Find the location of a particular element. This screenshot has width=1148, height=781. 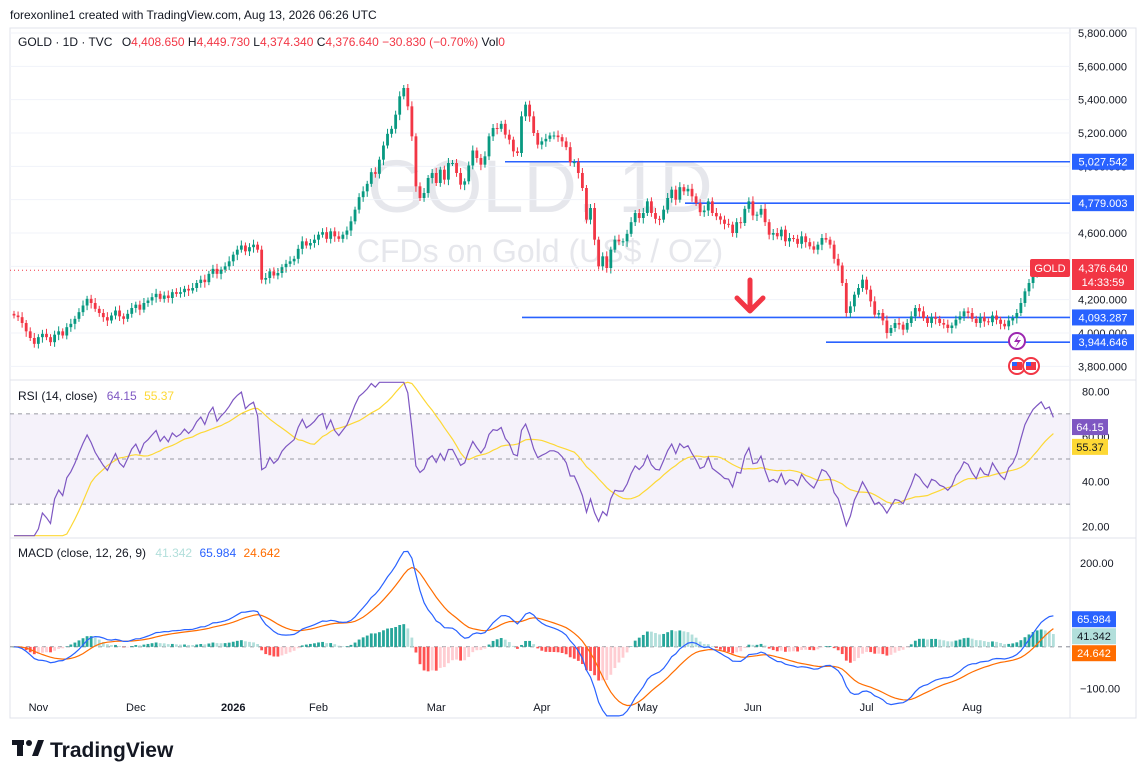

time-tick-label: Apr is located at coordinates (541, 708).